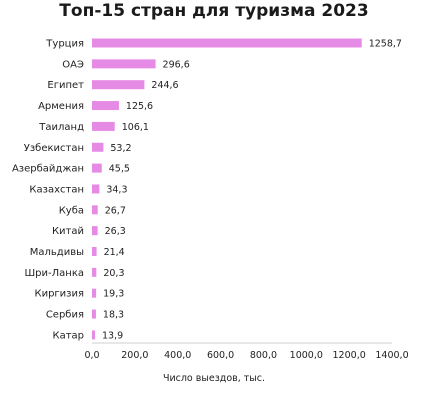  I want to click on category-label-6: Азербайджан, so click(48, 169).